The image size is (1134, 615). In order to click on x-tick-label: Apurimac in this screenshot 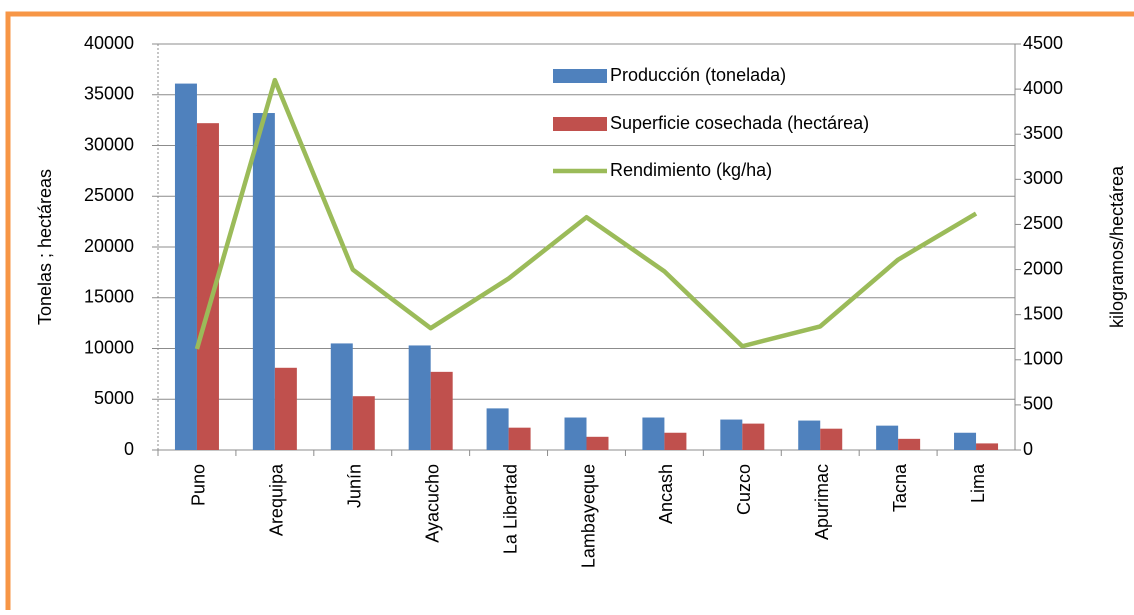, I will do `click(822, 502)`.